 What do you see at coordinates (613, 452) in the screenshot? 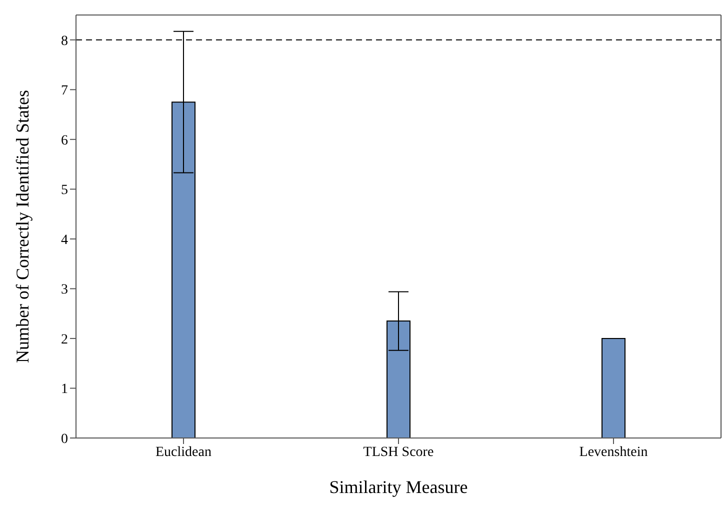
I see `x-tick-label: Levenshtein` at bounding box center [613, 452].